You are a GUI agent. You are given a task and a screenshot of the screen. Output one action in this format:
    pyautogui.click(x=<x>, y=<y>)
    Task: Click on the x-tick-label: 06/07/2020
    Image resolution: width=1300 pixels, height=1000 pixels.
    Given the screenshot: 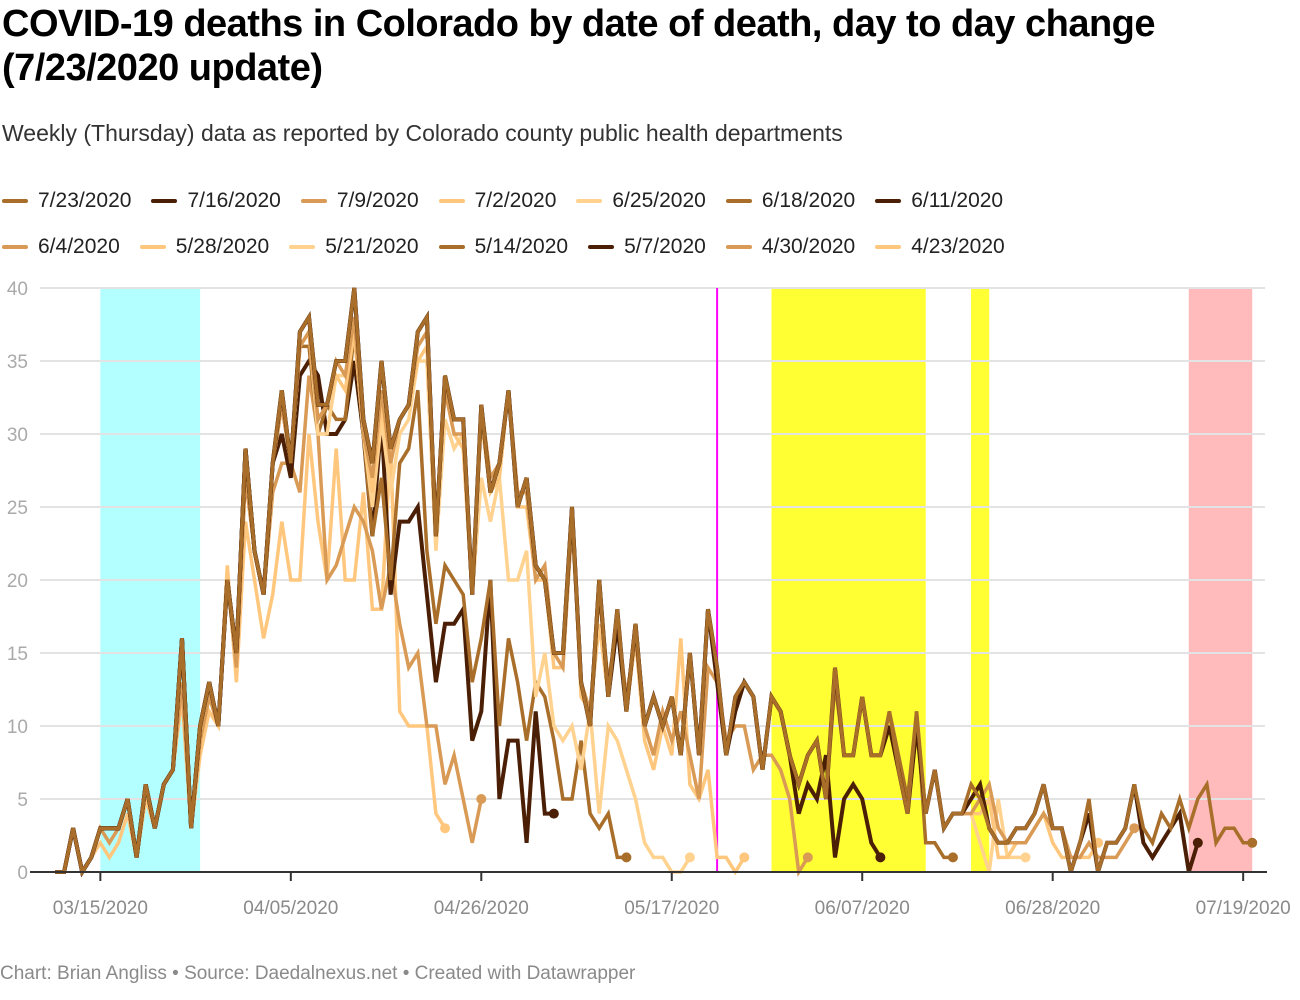 What is the action you would take?
    pyautogui.click(x=862, y=908)
    